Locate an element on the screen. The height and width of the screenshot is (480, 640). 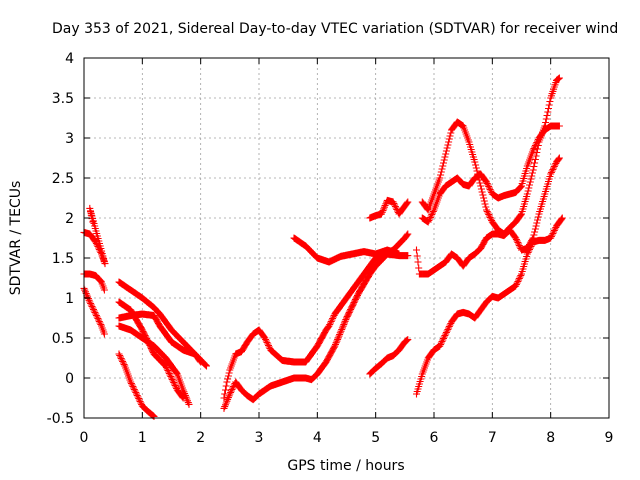
y-tick-label: 1.5 is located at coordinates (63, 259).